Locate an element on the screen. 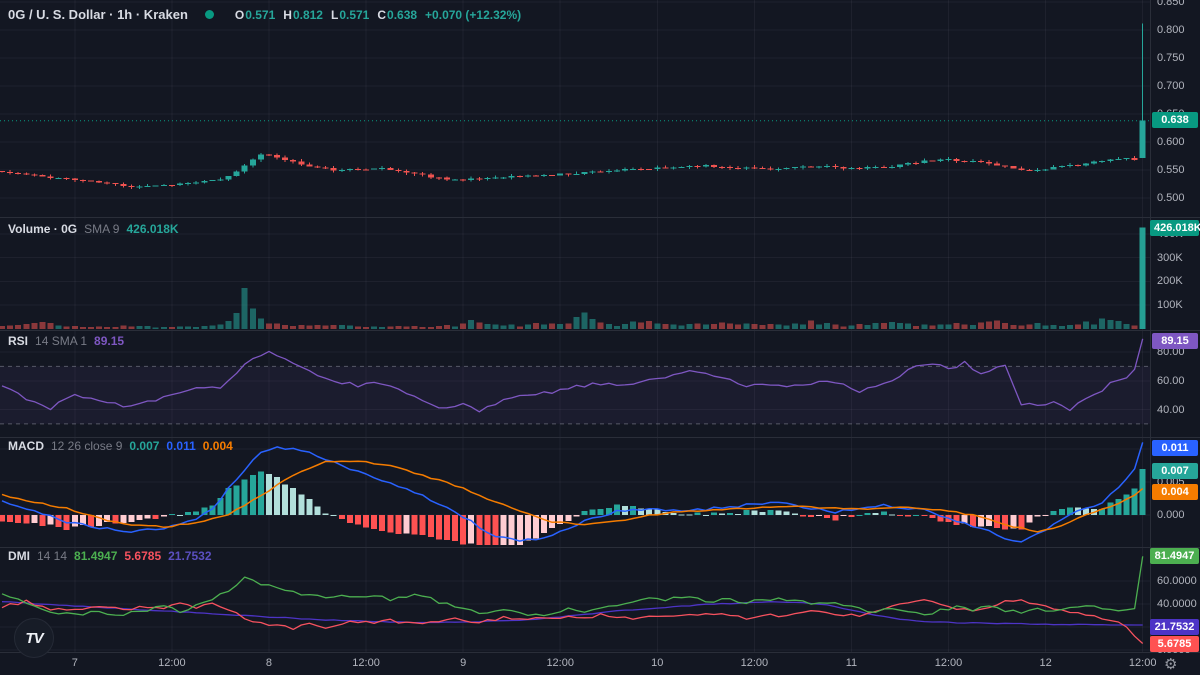 This screenshot has width=1200, height=675. tradingview-logo: TV is located at coordinates (34, 638).